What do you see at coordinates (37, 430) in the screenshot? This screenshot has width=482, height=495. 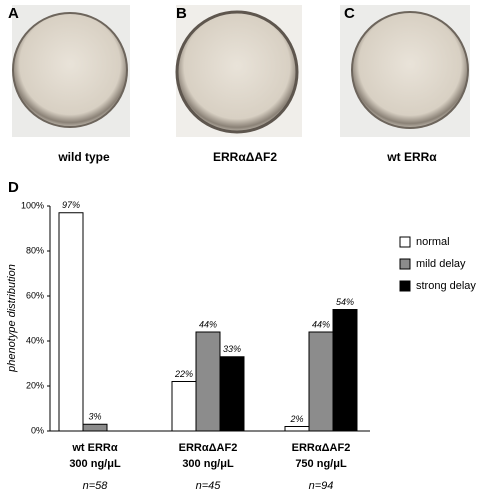 I see `y-tick-label: 0%` at bounding box center [37, 430].